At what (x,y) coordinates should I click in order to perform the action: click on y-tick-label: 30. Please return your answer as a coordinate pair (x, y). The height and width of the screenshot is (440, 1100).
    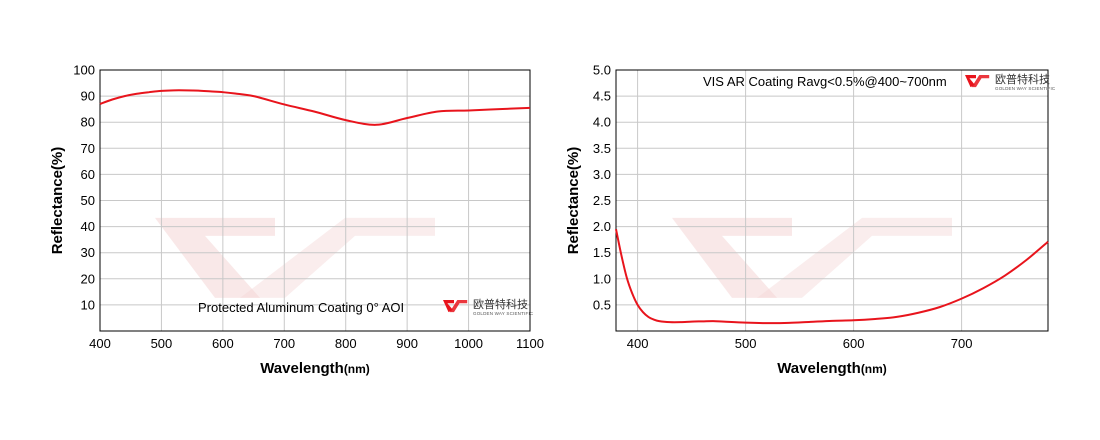
    Looking at the image, I should click on (88, 252).